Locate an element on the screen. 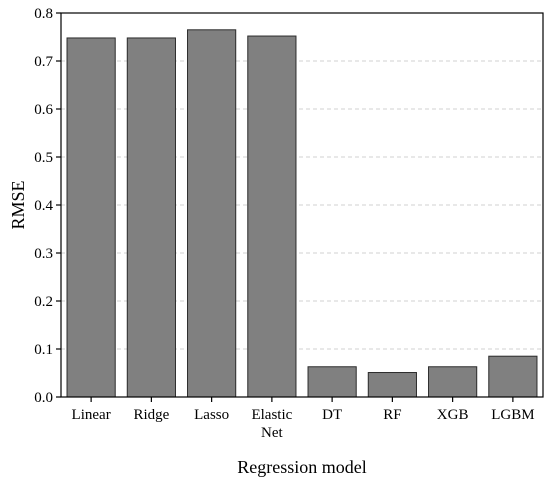 This screenshot has height=483, width=550. y-tick-label: 0.5 is located at coordinates (43, 158).